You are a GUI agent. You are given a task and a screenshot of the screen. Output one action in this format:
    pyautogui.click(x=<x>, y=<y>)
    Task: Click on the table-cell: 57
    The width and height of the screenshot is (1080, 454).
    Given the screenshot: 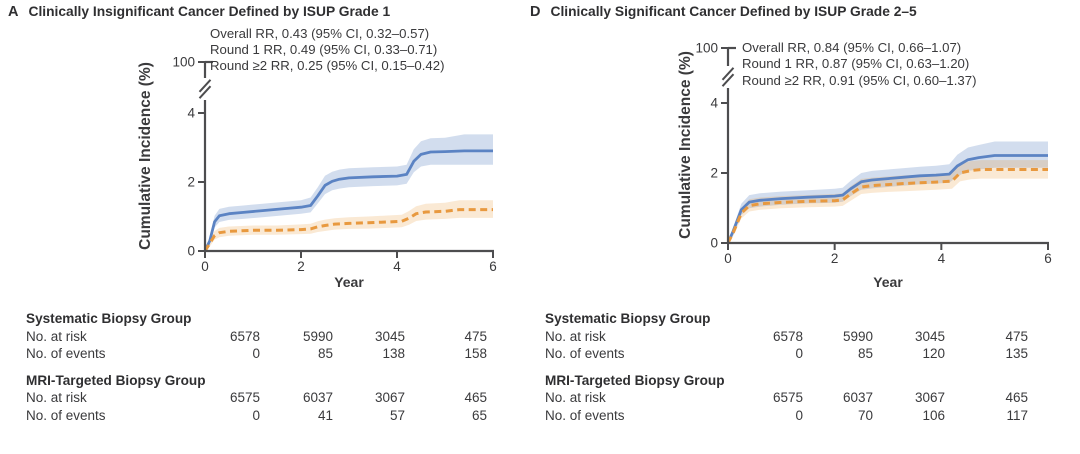 What is the action you would take?
    pyautogui.click(x=397, y=415)
    